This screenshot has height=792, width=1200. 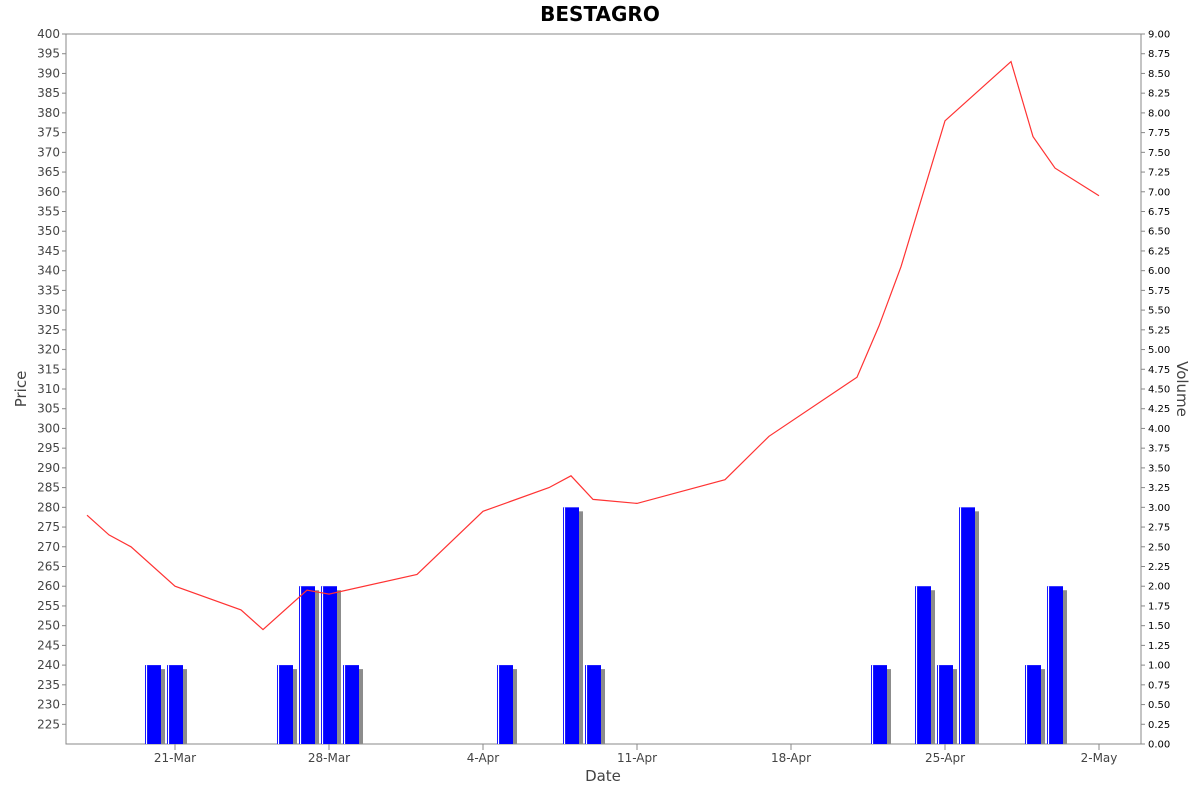 I want to click on price-tick-label: 270, so click(x=48, y=547).